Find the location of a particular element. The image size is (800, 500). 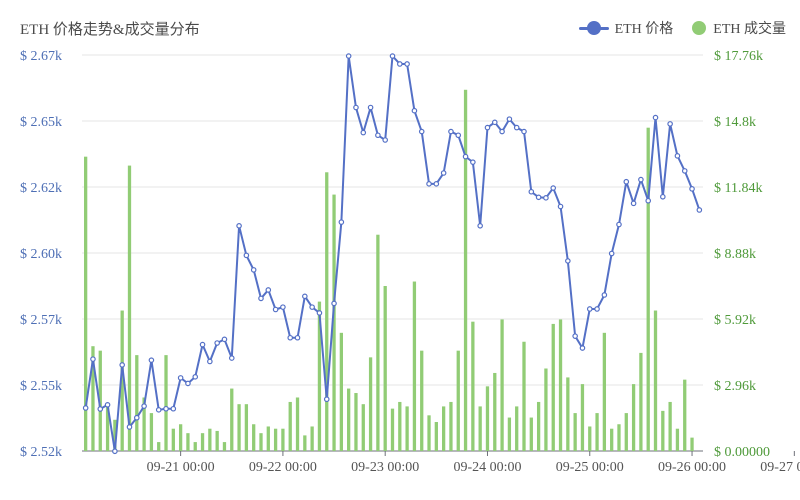

x-tick-label: 09-27 00:00 is located at coordinates (780, 467).